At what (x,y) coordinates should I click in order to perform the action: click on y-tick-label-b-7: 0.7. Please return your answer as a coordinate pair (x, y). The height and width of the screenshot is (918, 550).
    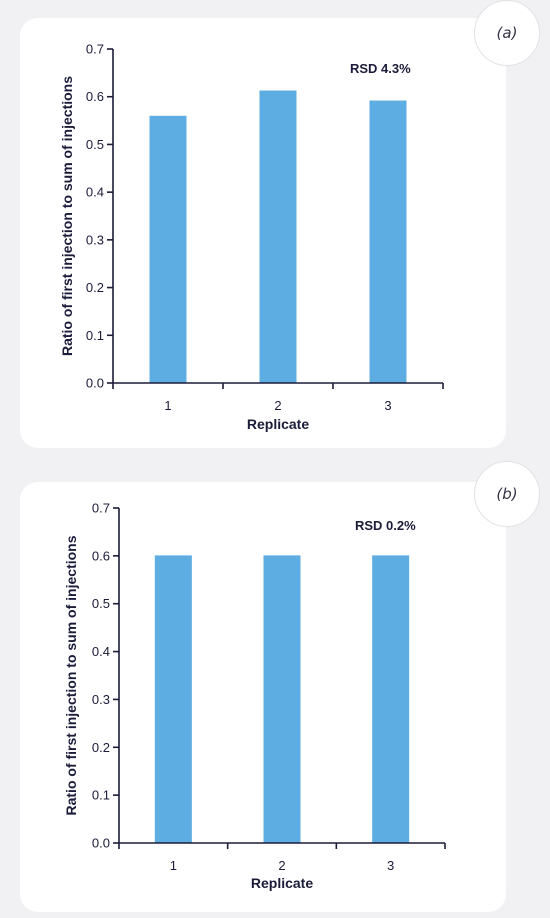
    Looking at the image, I should click on (101, 508).